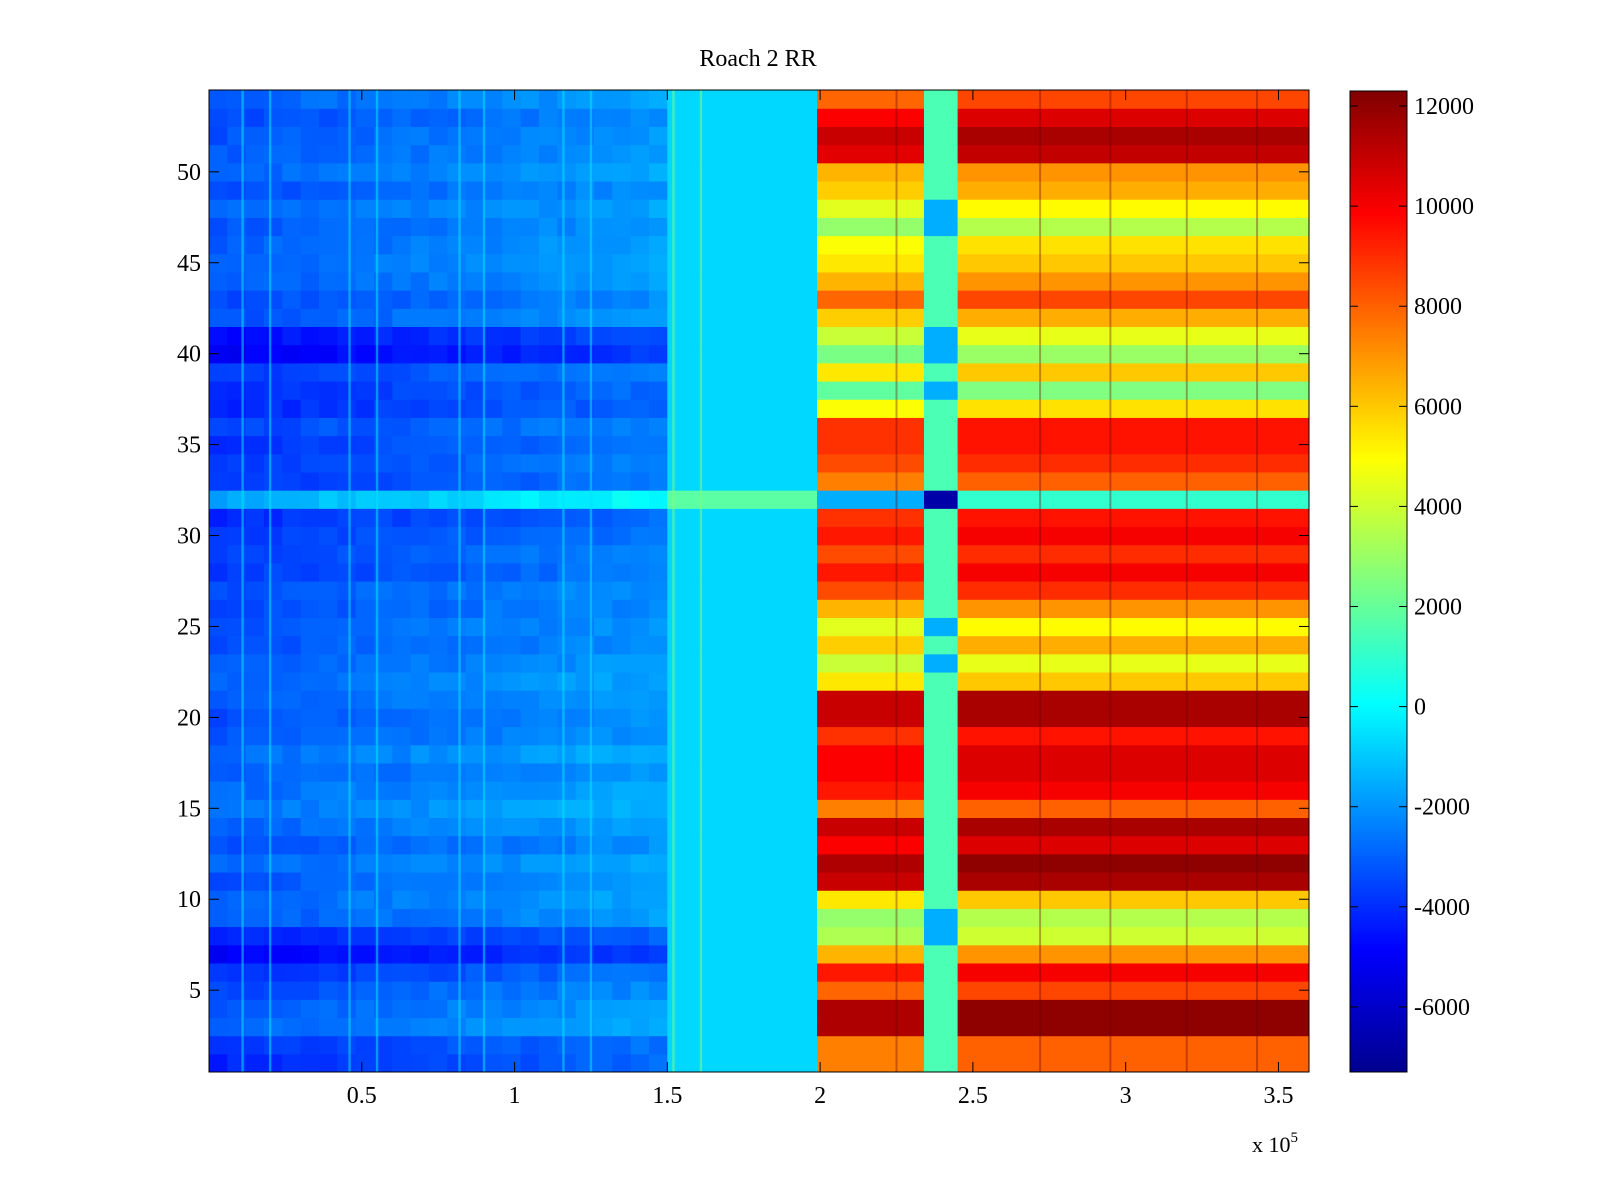  Describe the element at coordinates (475, 208) in the screenshot. I see `heatmap-cell-r48-s14` at that location.